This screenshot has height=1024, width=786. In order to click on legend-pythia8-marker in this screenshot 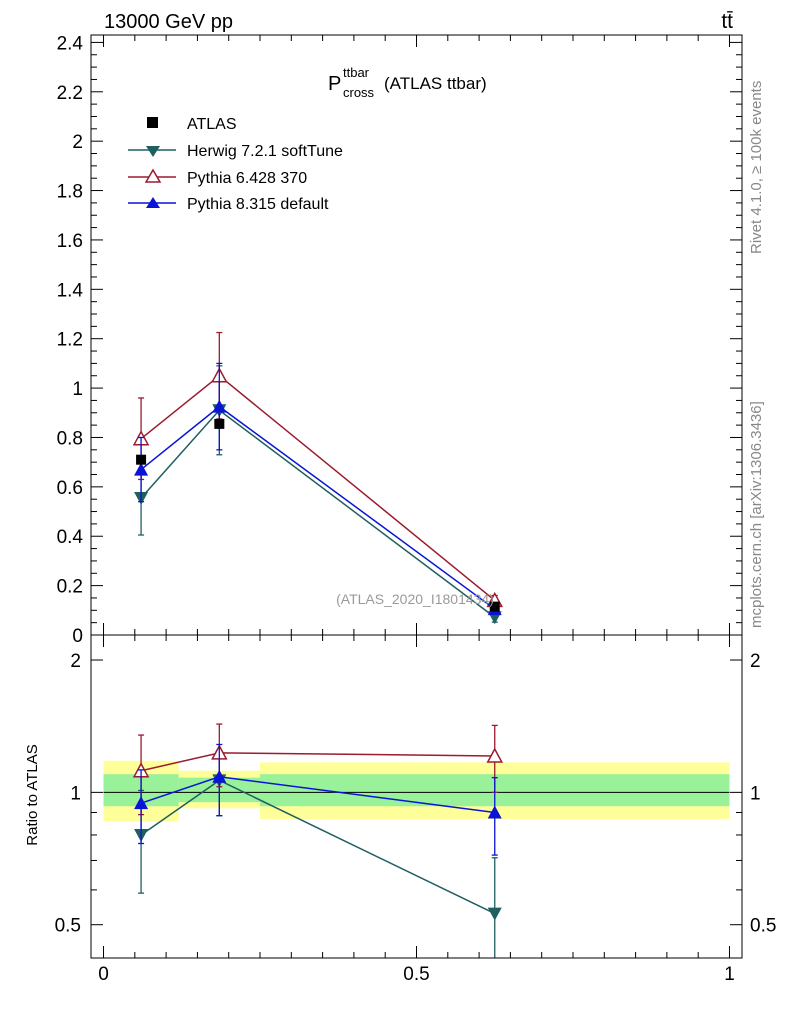, I will do `click(153, 202)`.